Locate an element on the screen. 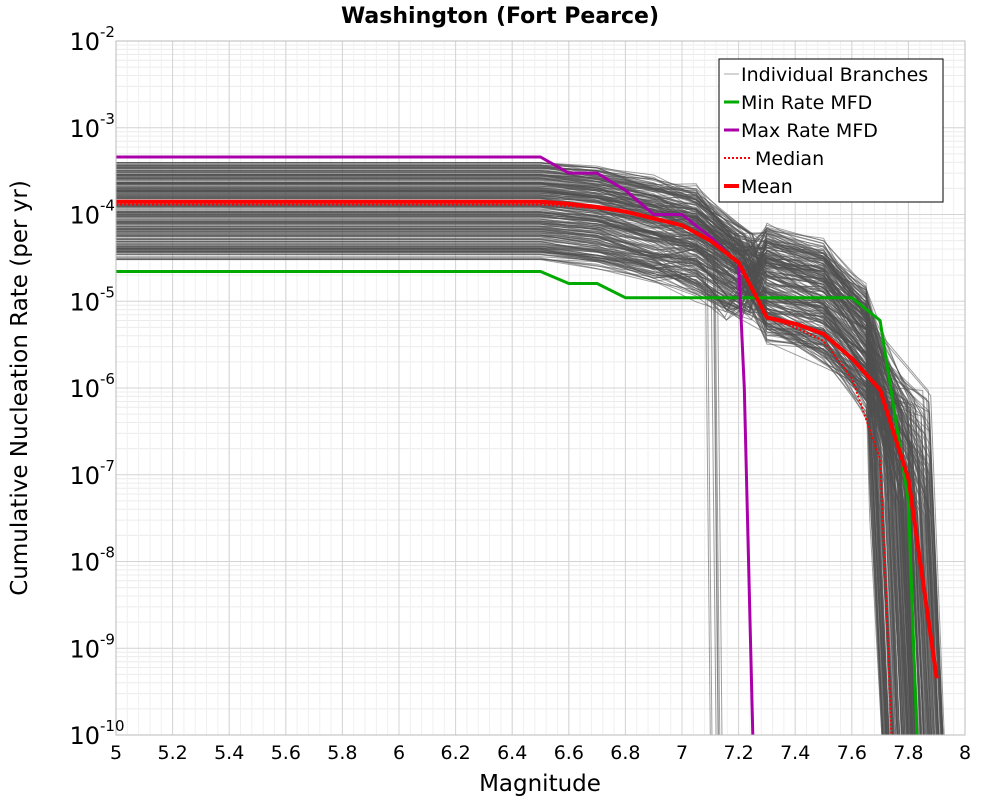  y-tick-label: 10 -5 is located at coordinates (92, 299).